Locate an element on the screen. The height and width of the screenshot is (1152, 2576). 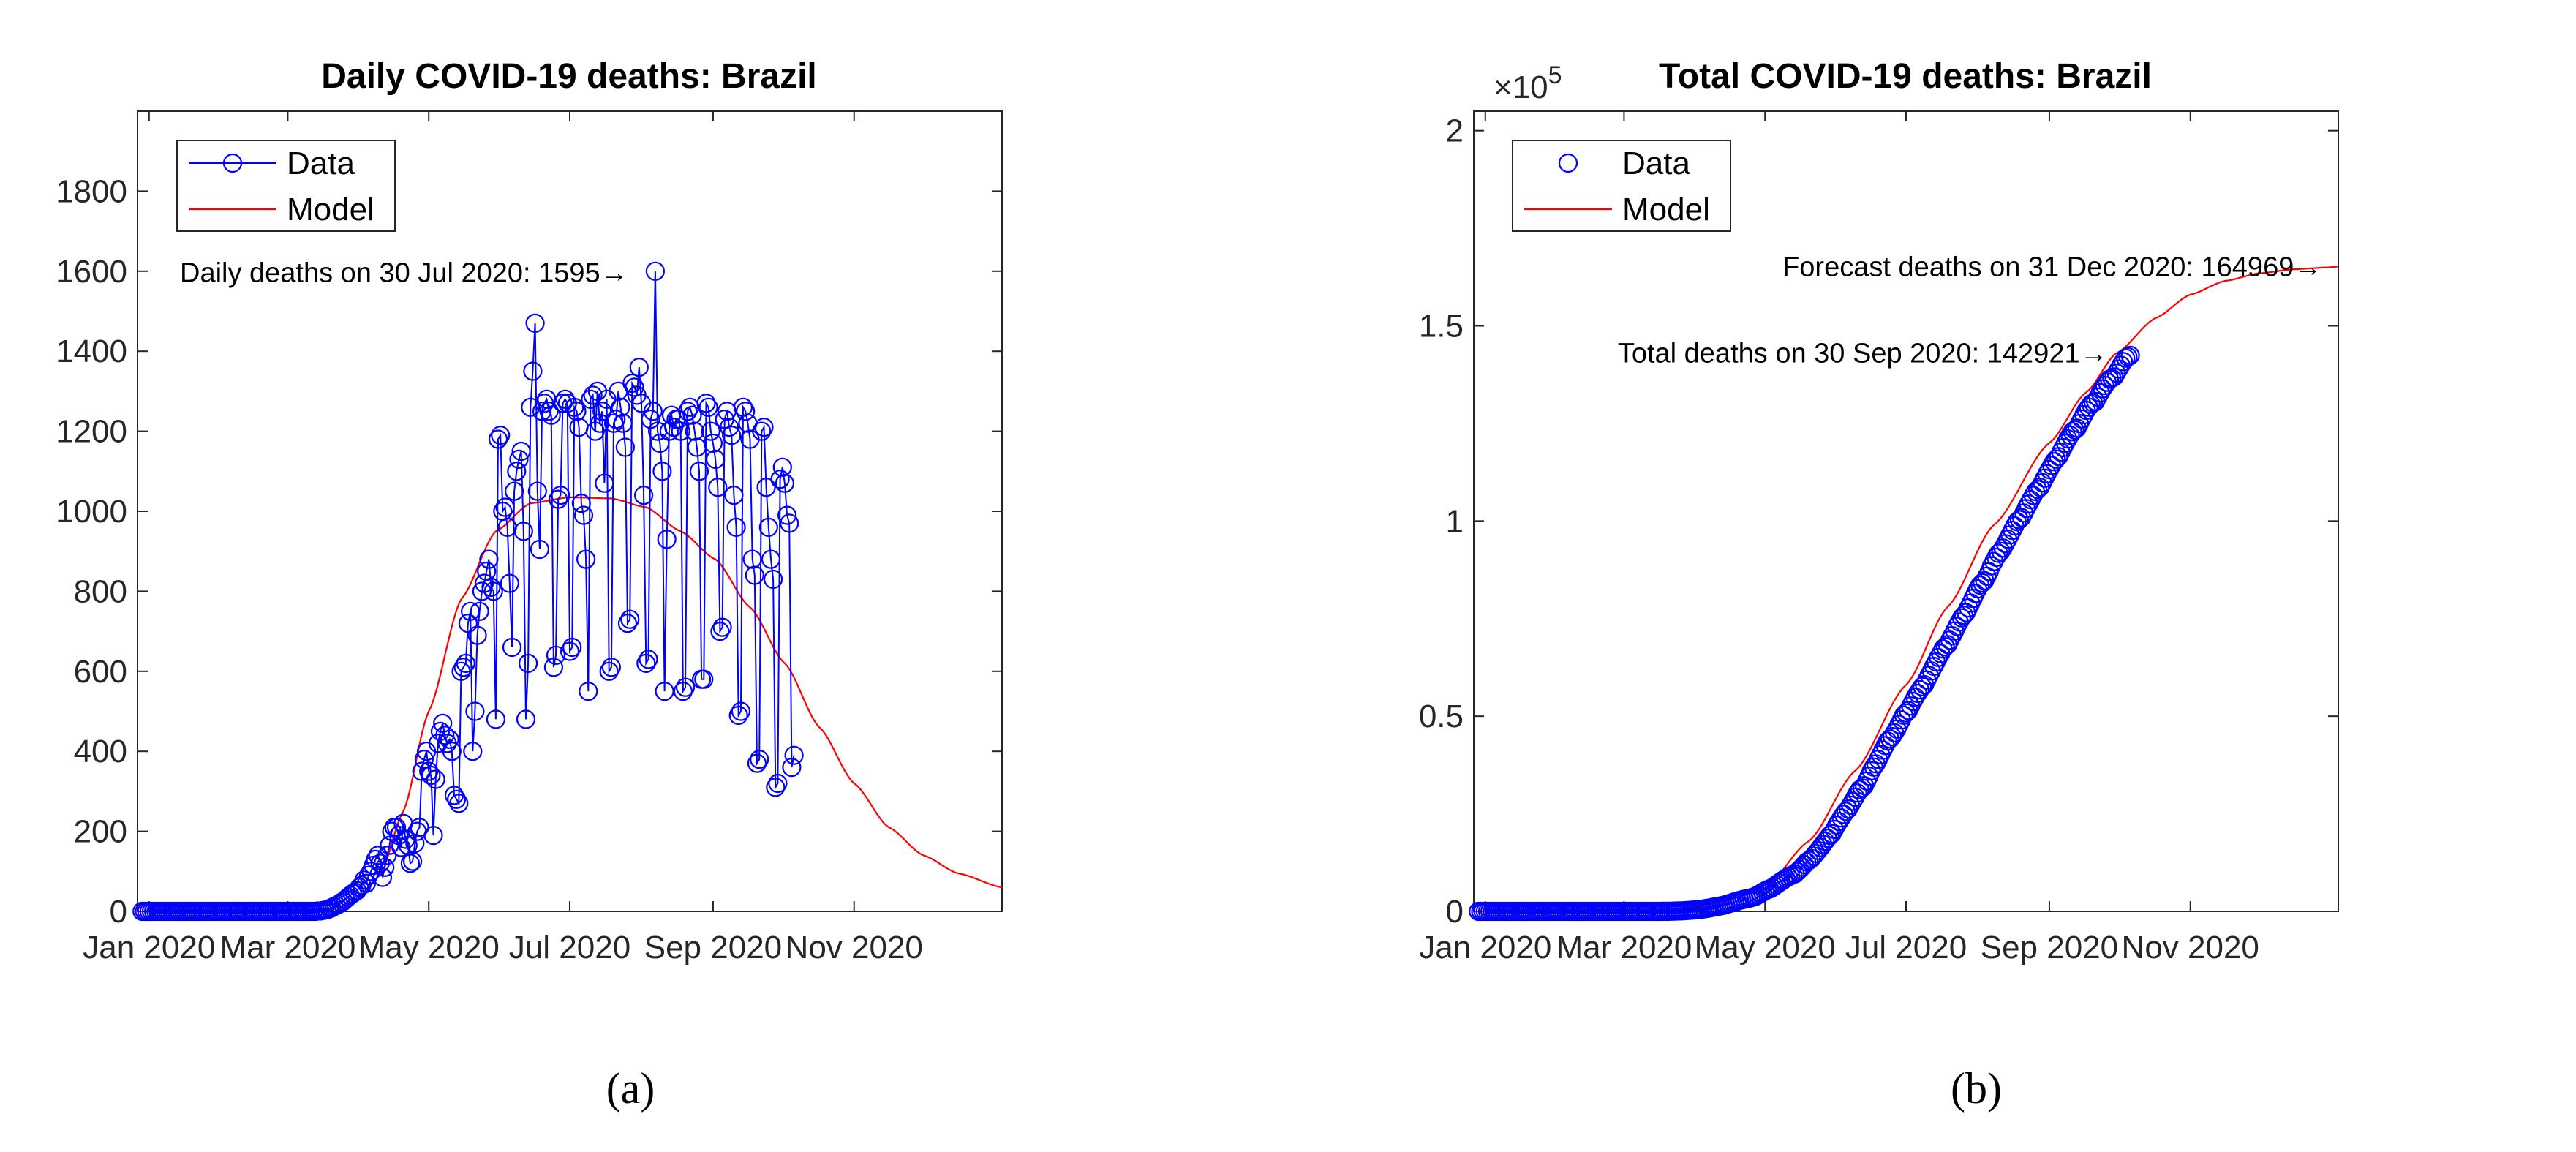
y-tick-label: 800 is located at coordinates (100, 591).